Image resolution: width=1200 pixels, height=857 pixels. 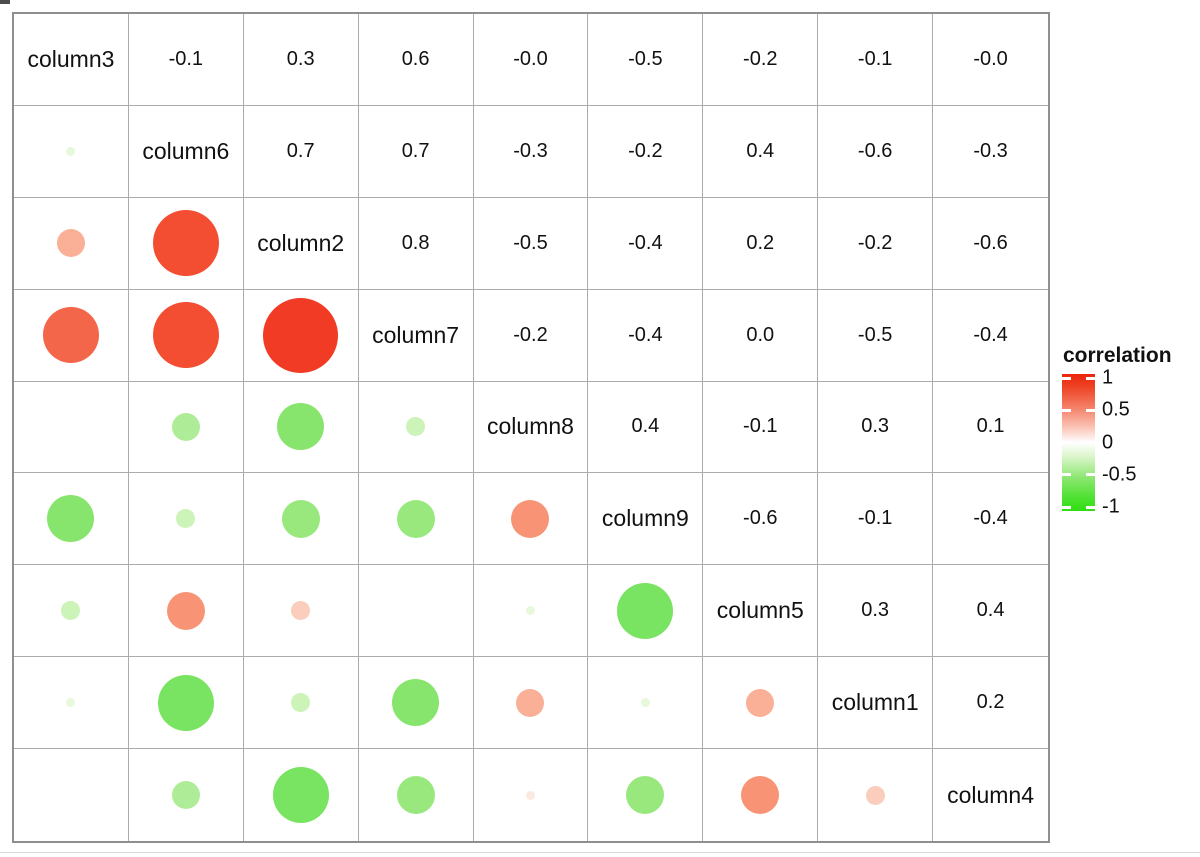 I want to click on correlation-value-cell: -0.6, so click(x=761, y=519).